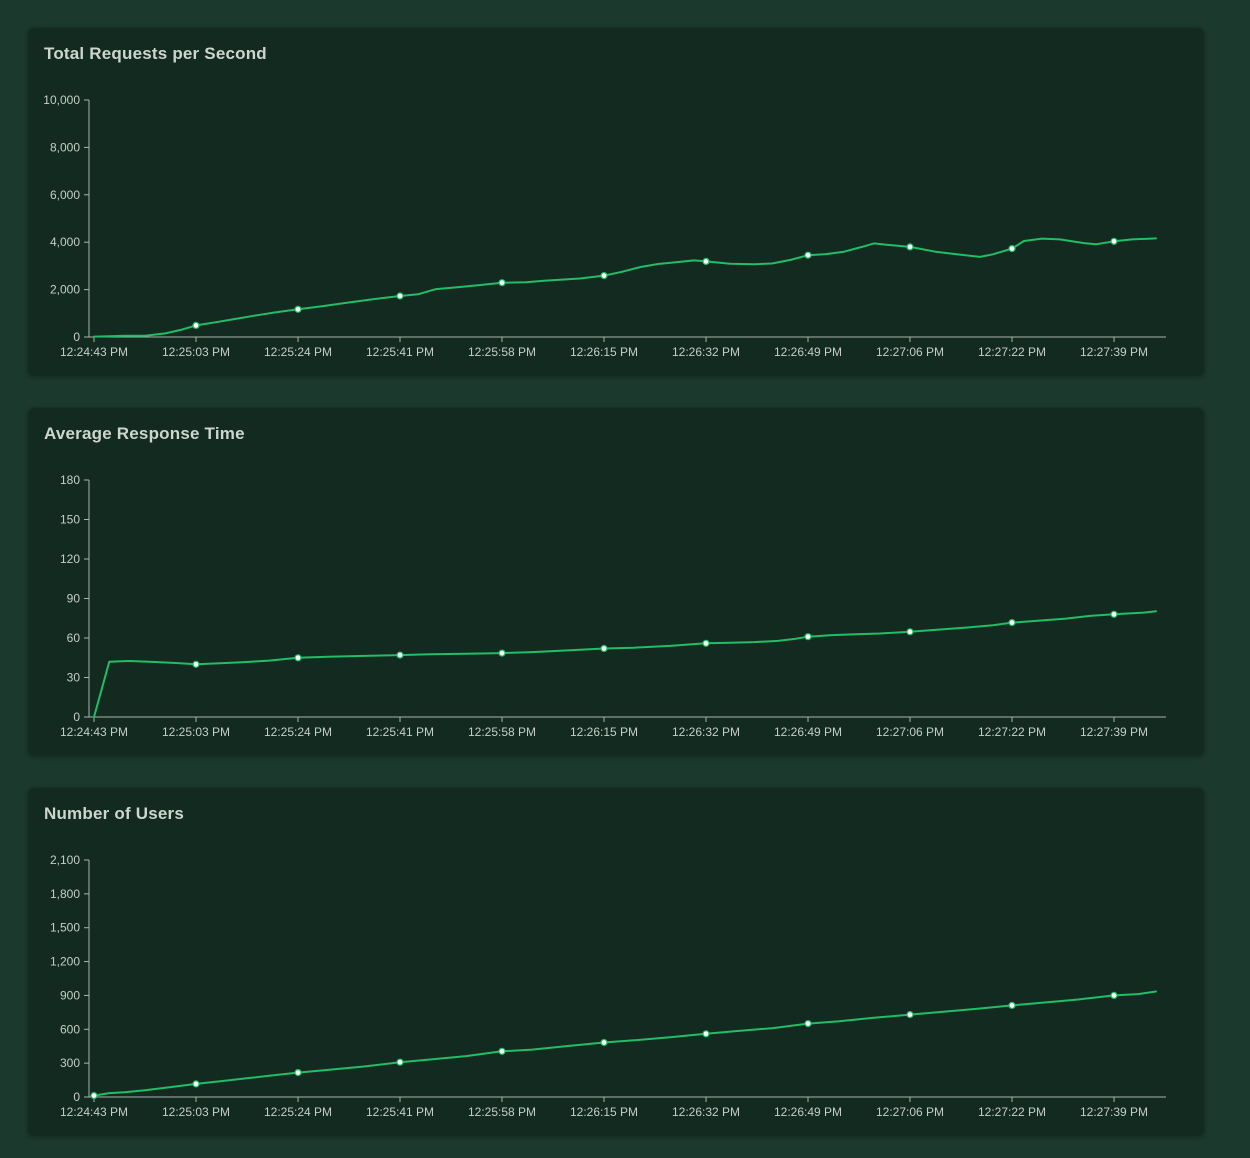 The height and width of the screenshot is (1158, 1250). I want to click on y-axis-tick-label: 1,200, so click(65, 962).